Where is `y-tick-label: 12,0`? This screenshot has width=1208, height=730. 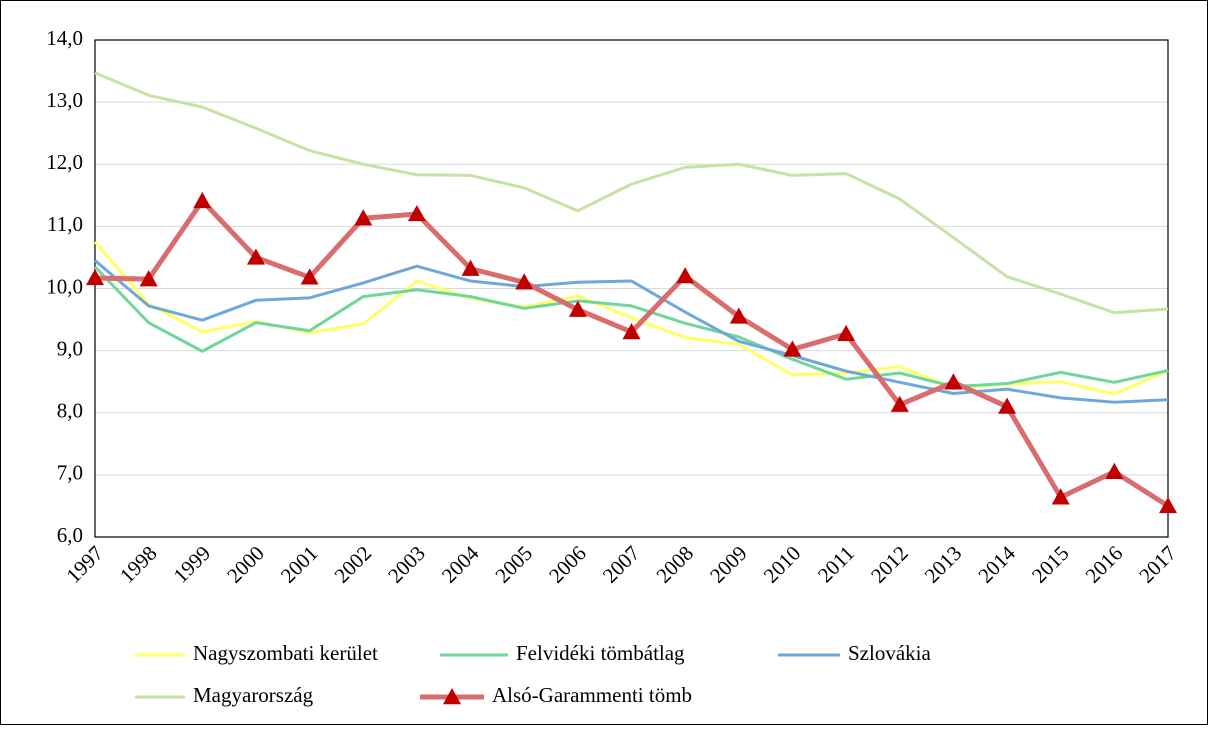 y-tick-label: 12,0 is located at coordinates (64, 162).